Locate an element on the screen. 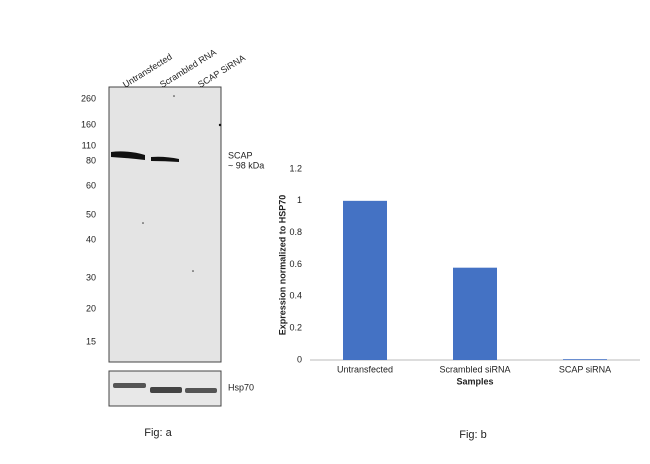 Image resolution: width=650 pixels, height=464 pixels. y-tick-label: 1 is located at coordinates (299, 200).